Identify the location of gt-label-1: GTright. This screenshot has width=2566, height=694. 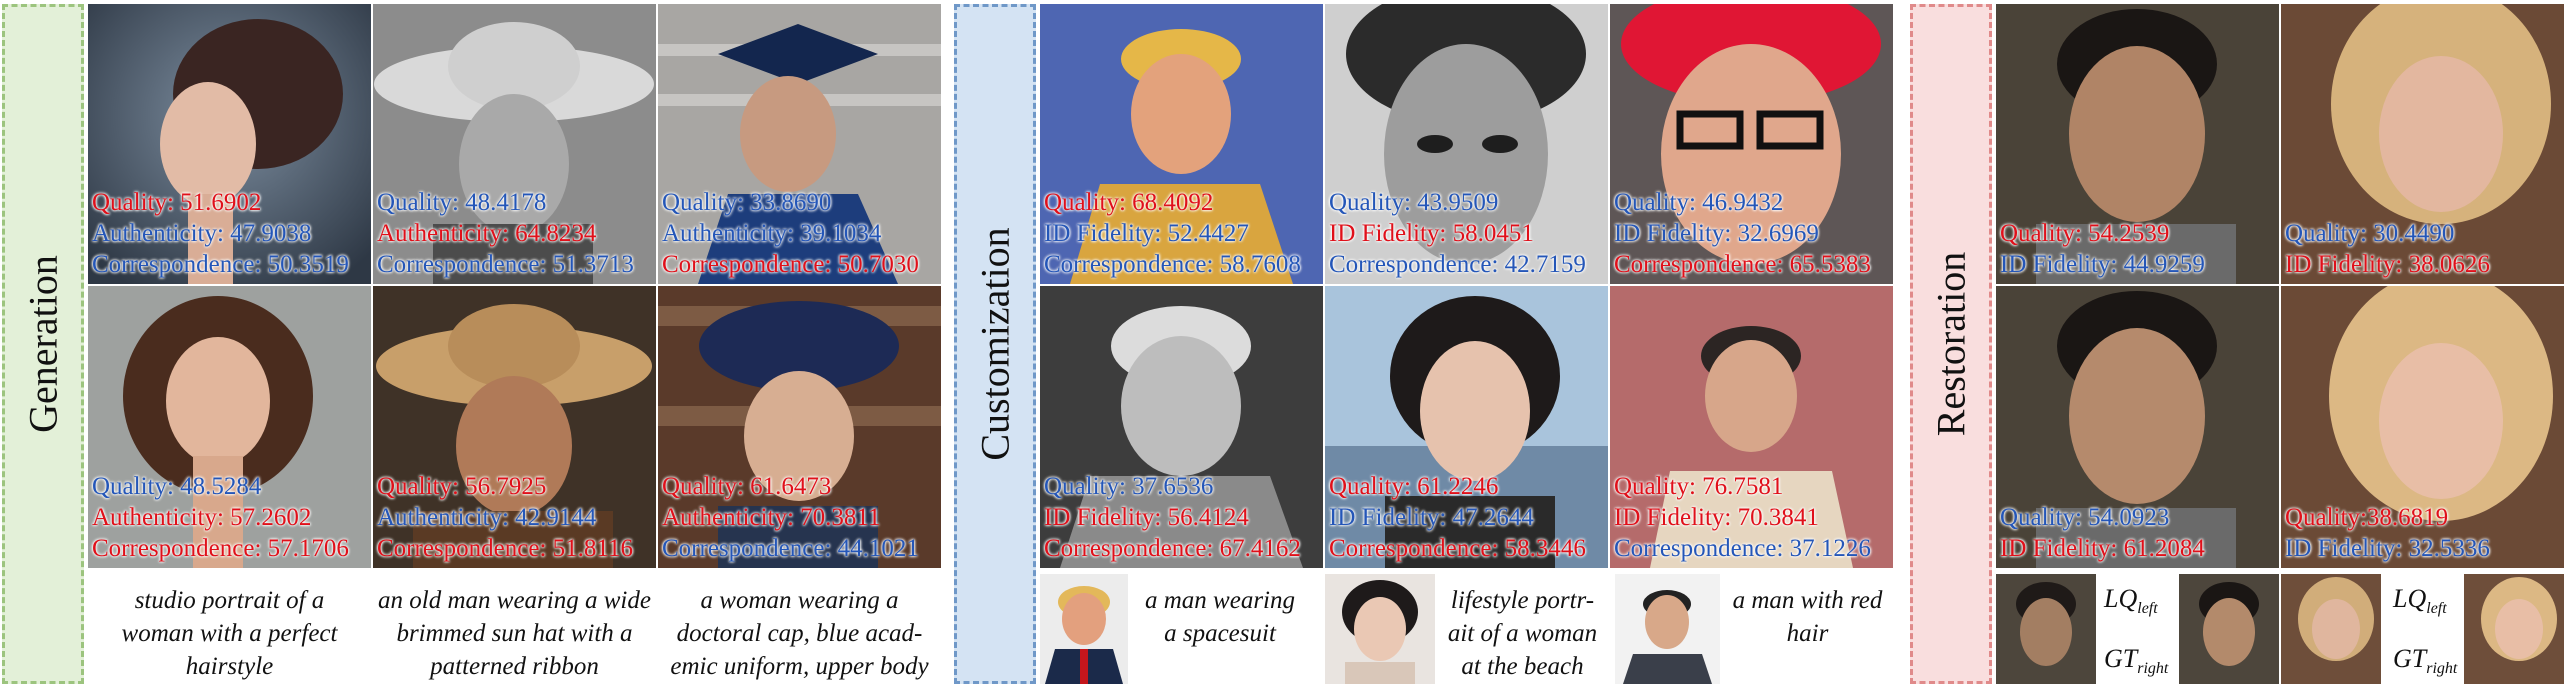
(2136, 661).